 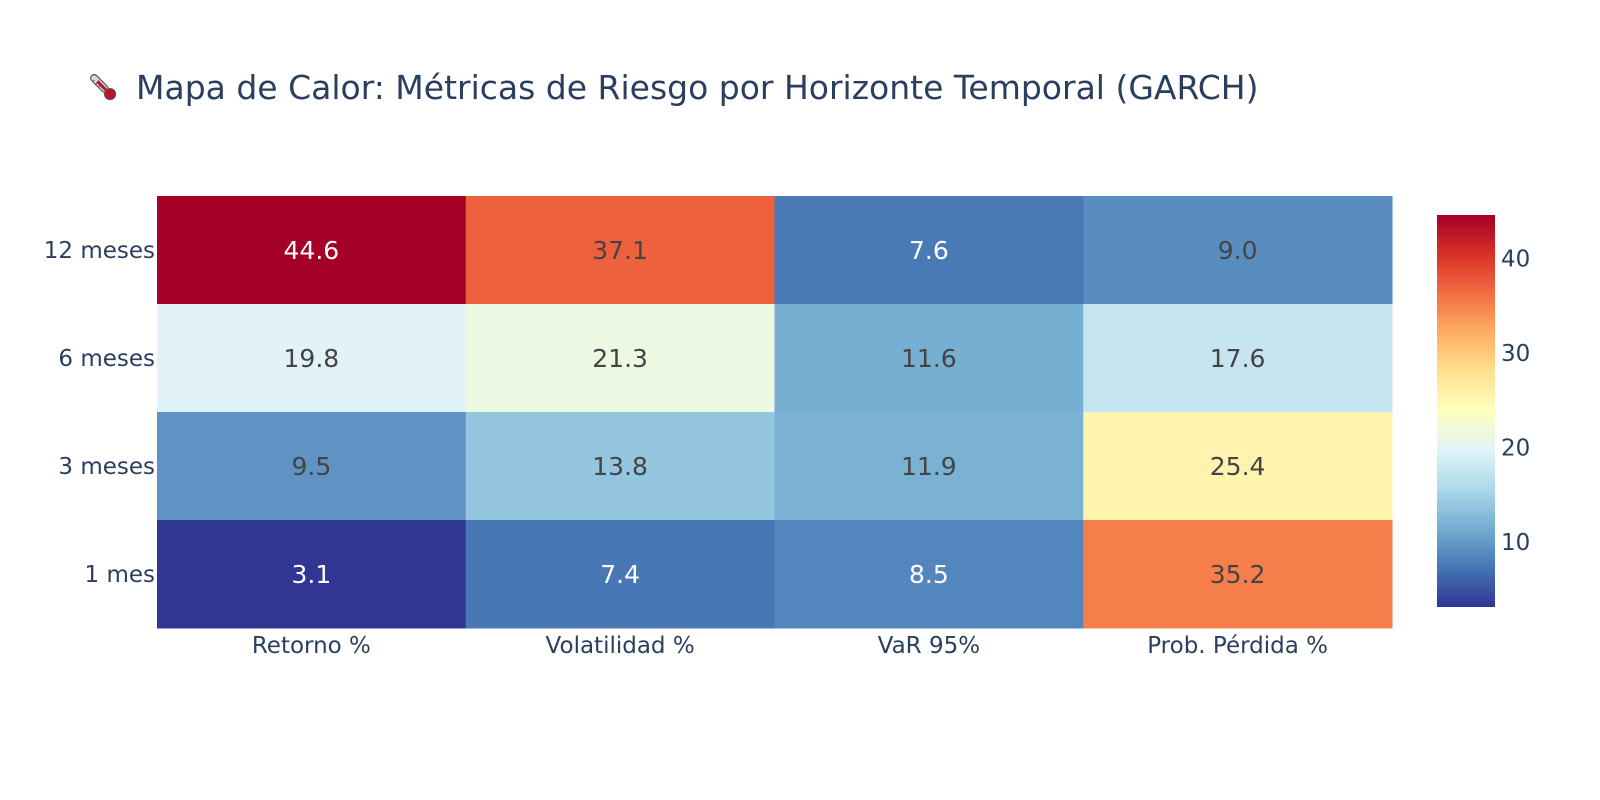 I want to click on cell-value-label: 44.6, so click(x=312, y=250).